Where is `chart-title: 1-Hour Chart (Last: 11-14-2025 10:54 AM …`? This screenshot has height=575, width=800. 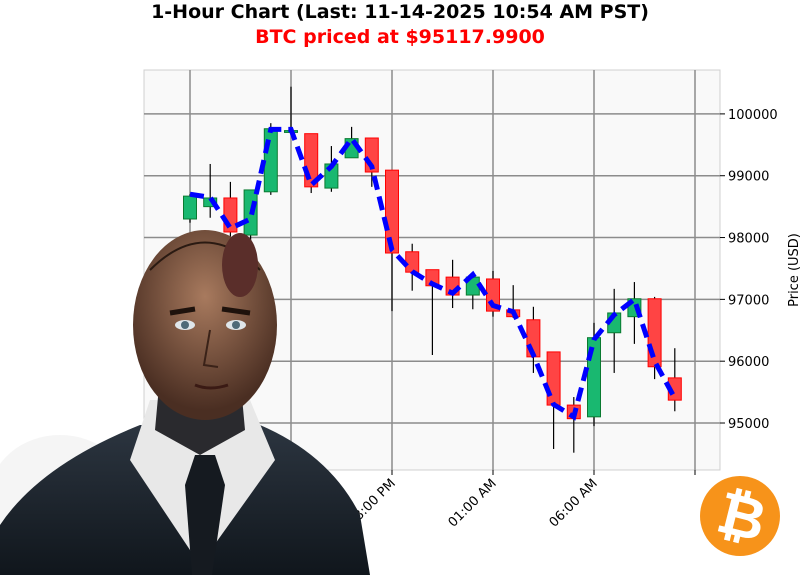 chart-title: 1-Hour Chart (Last: 11-14-2025 10:54 AM … is located at coordinates (400, 12).